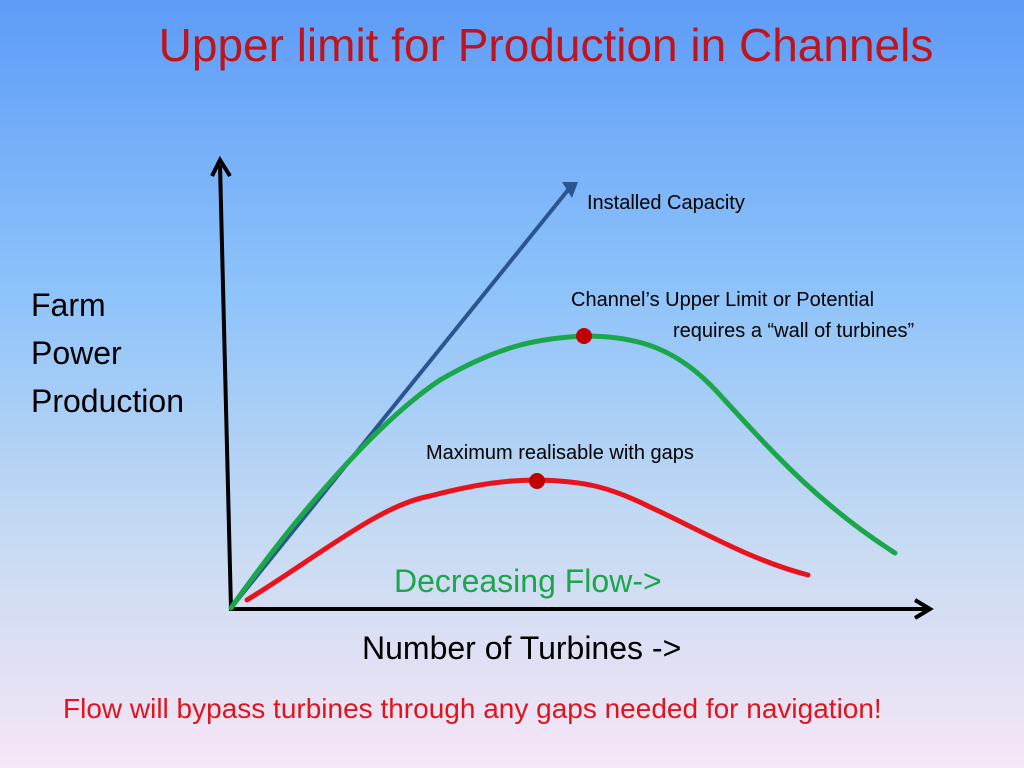 Image resolution: width=1024 pixels, height=768 pixels. What do you see at coordinates (537, 481) in the screenshot?
I see `gaps-max-point` at bounding box center [537, 481].